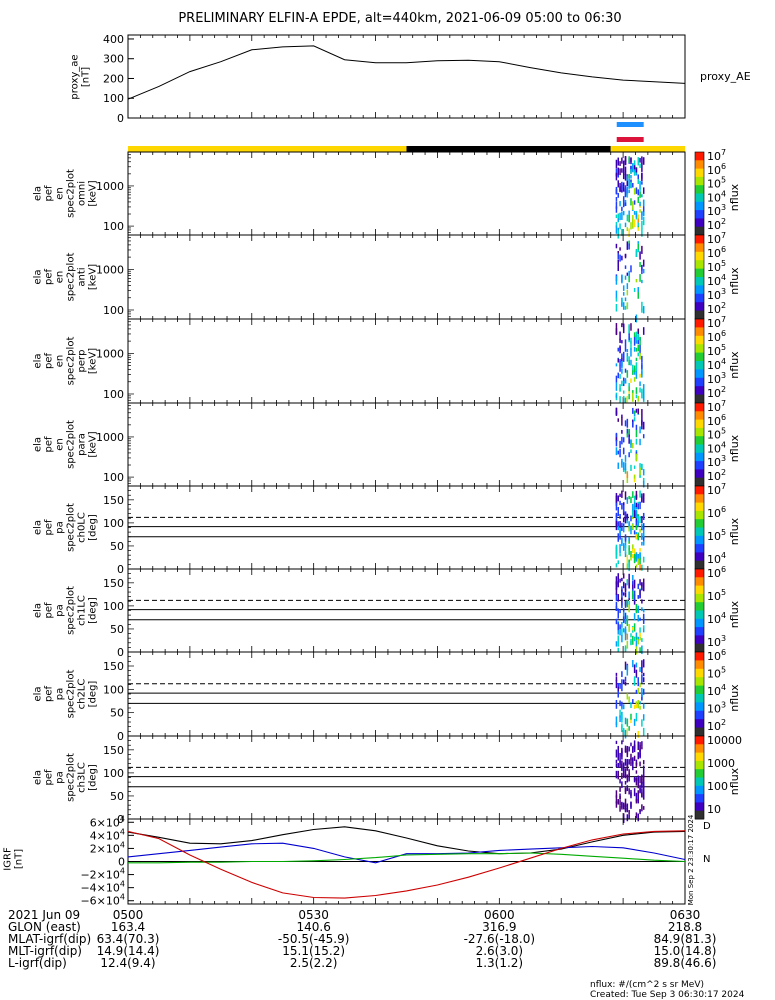 Image resolution: width=775 pixels, height=1000 pixels. What do you see at coordinates (499, 939) in the screenshot?
I see `table-cell: -27.6(-18.0)` at bounding box center [499, 939].